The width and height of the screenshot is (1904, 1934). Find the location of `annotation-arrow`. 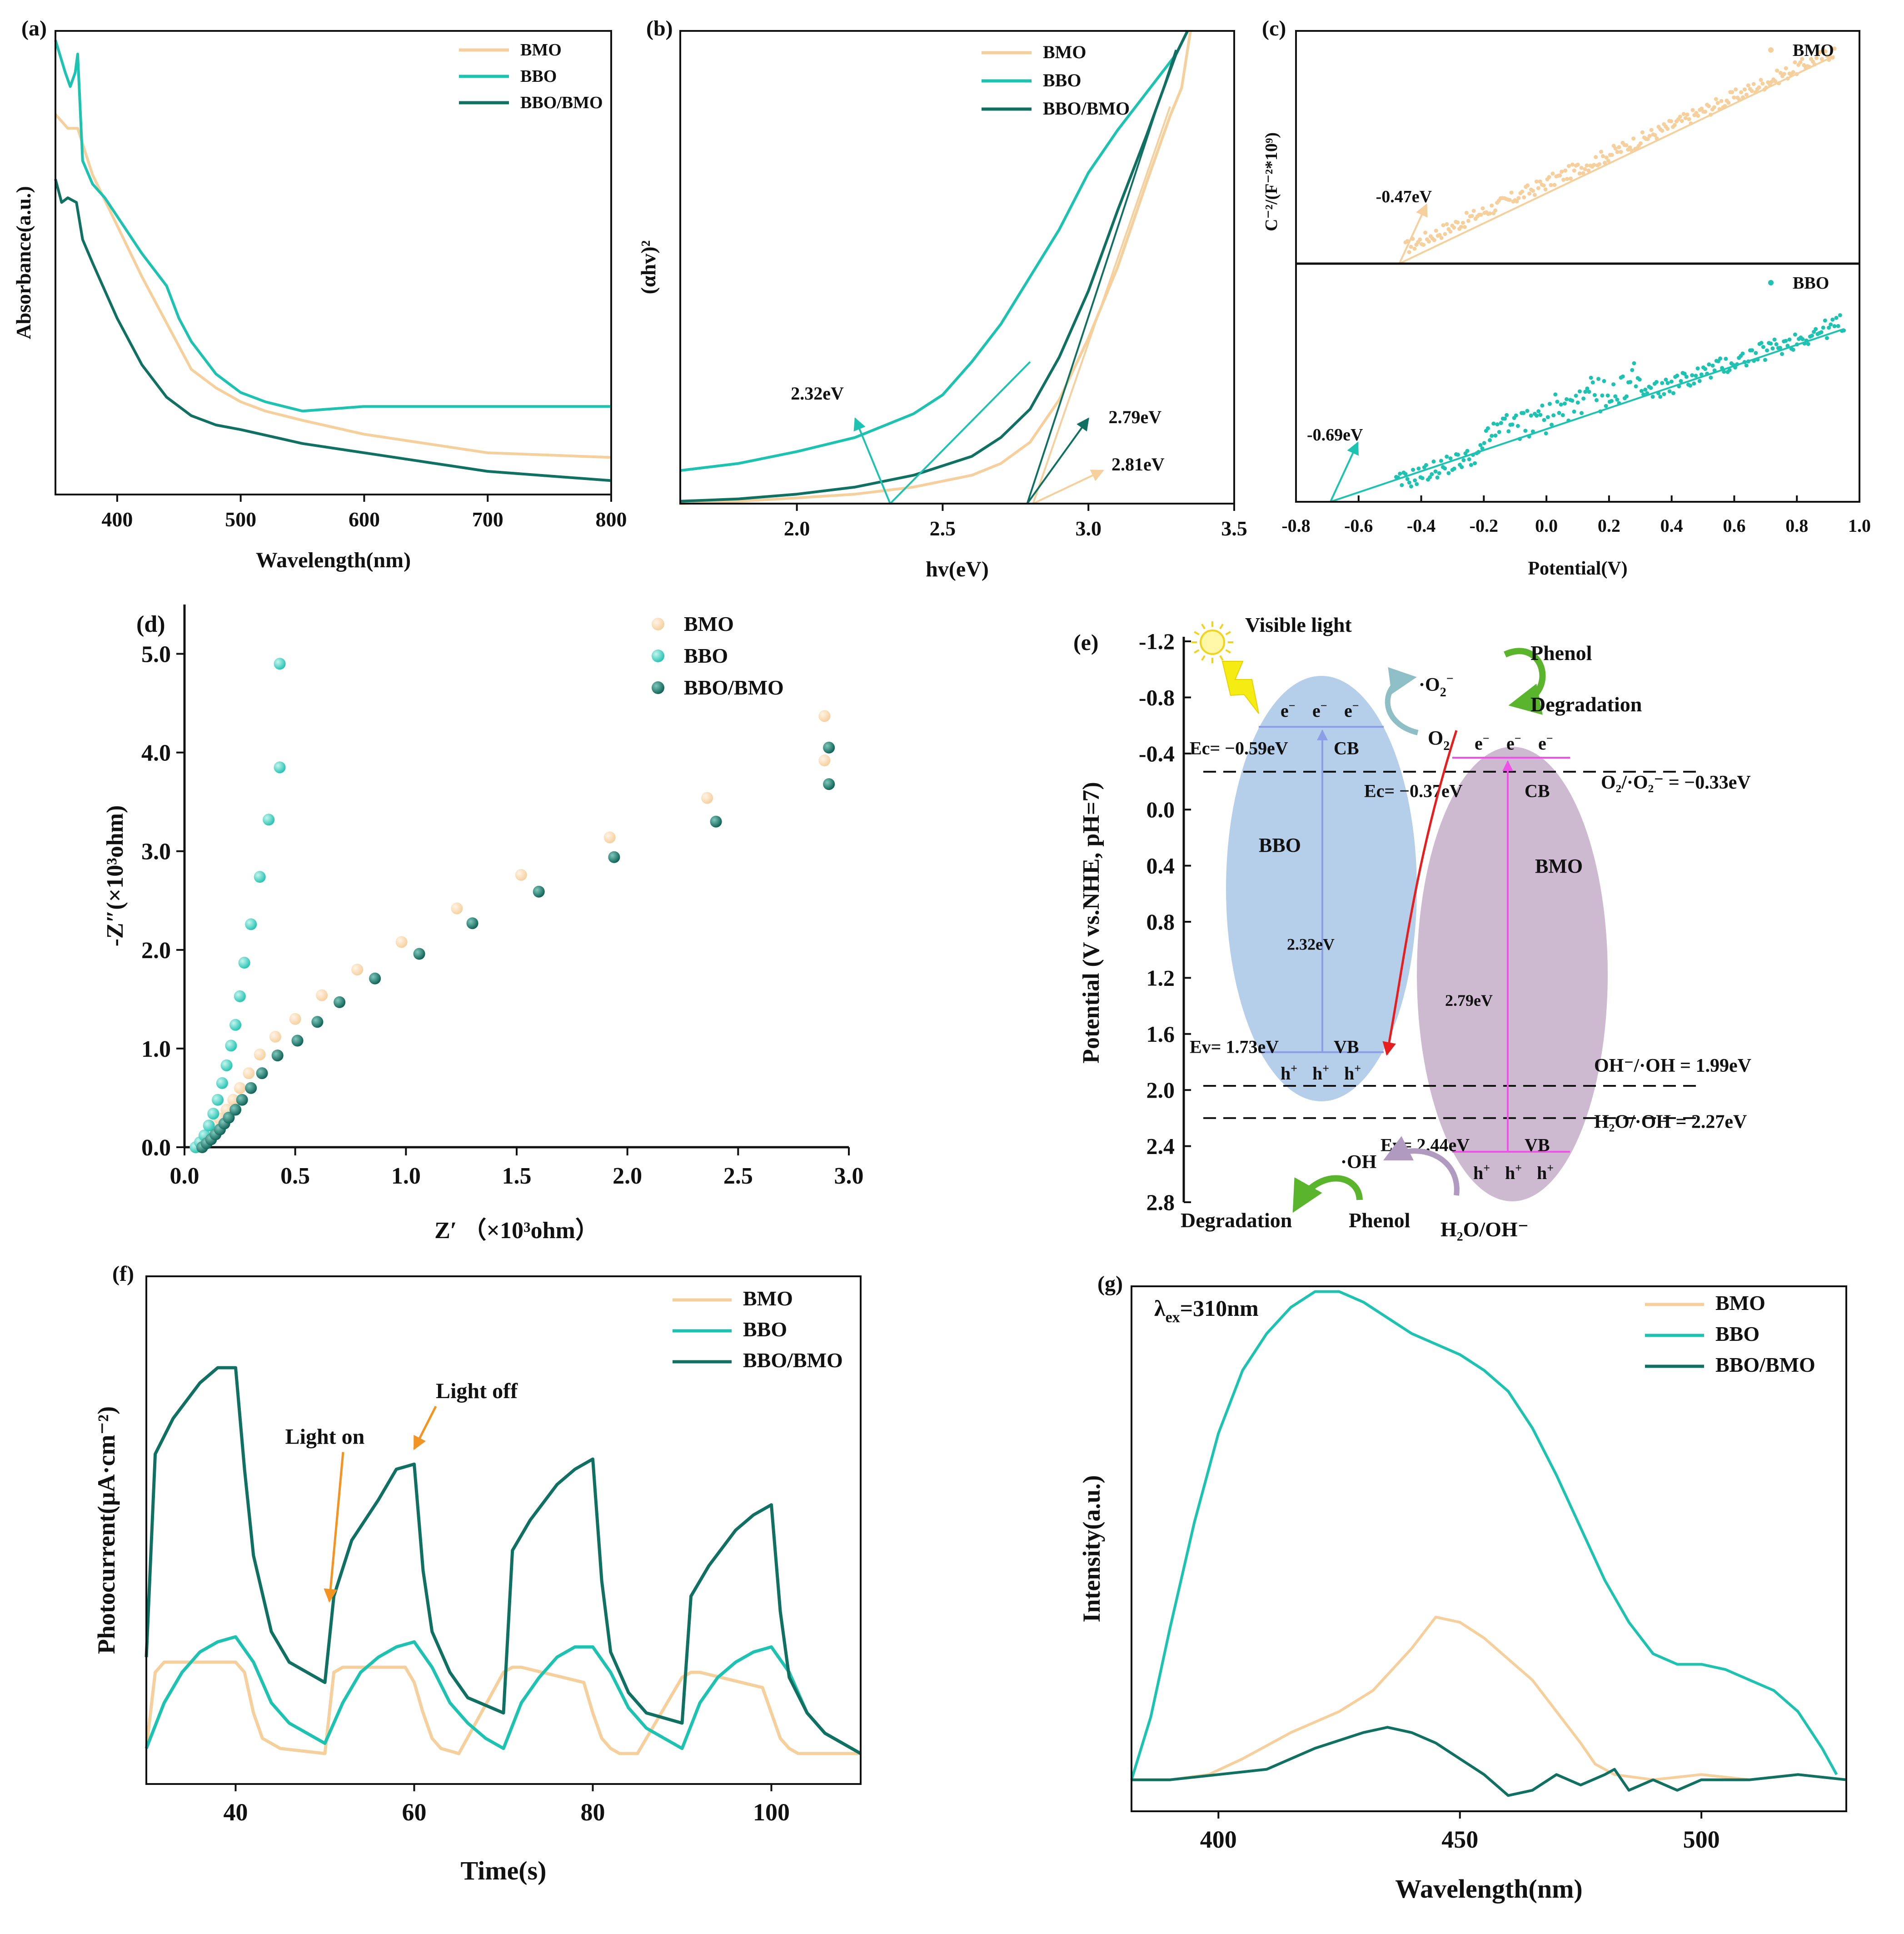

annotation-arrow is located at coordinates (872, 461).